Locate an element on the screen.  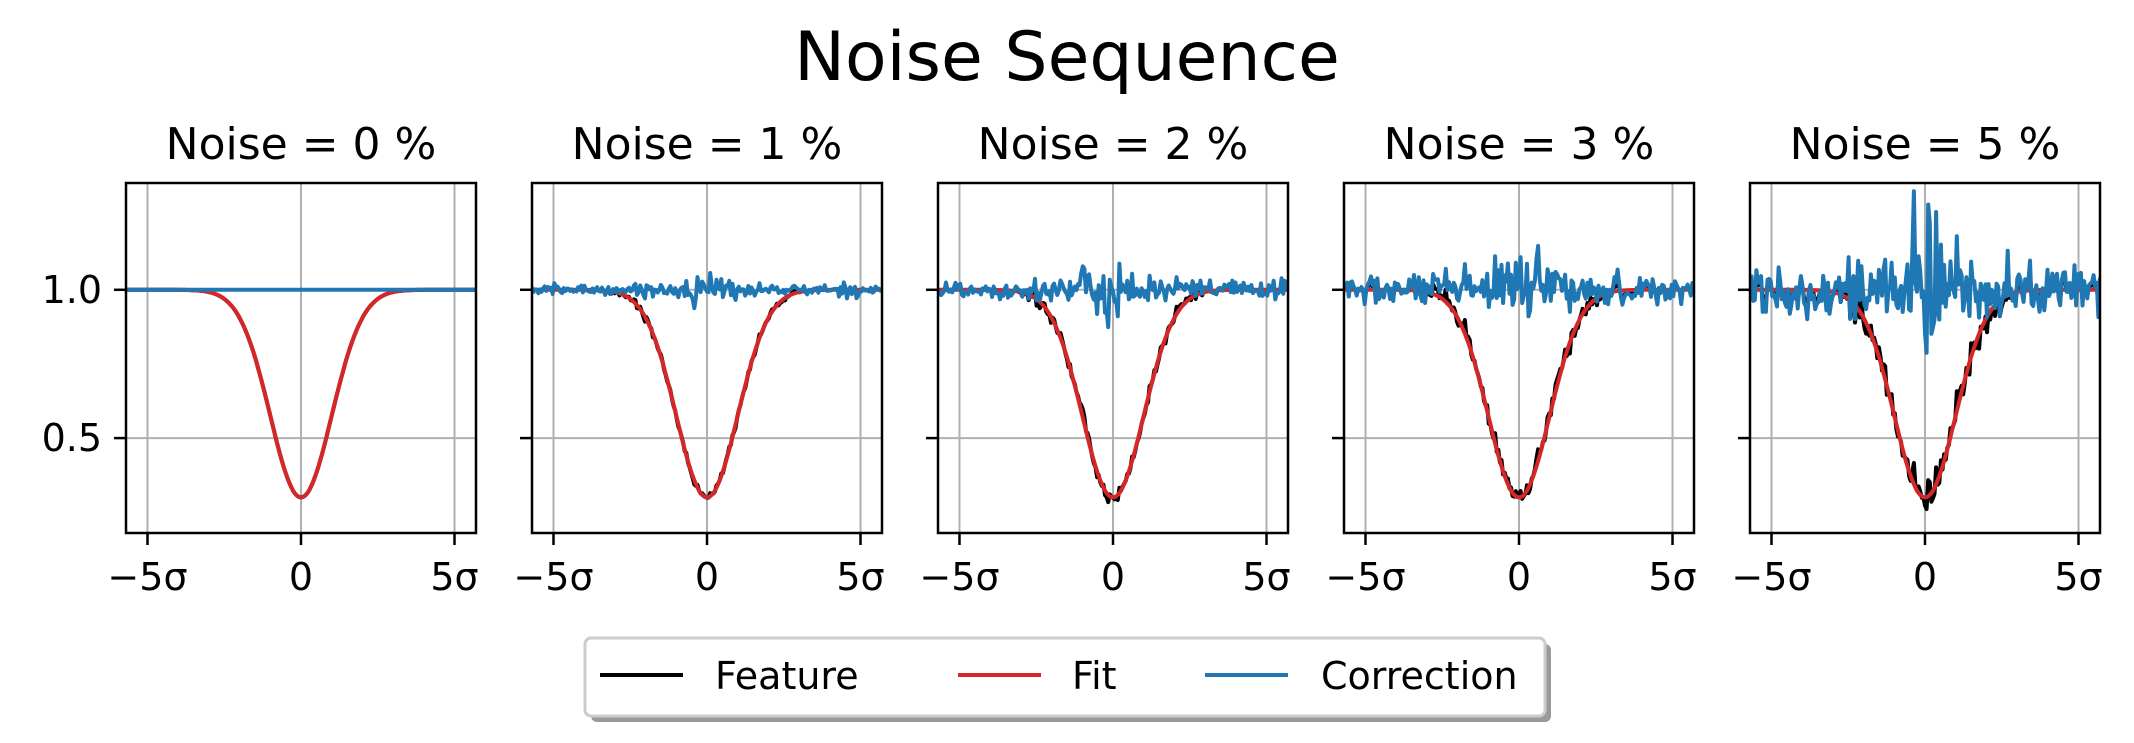
legend: Feature Fit Correction is located at coordinates (1067, 679).